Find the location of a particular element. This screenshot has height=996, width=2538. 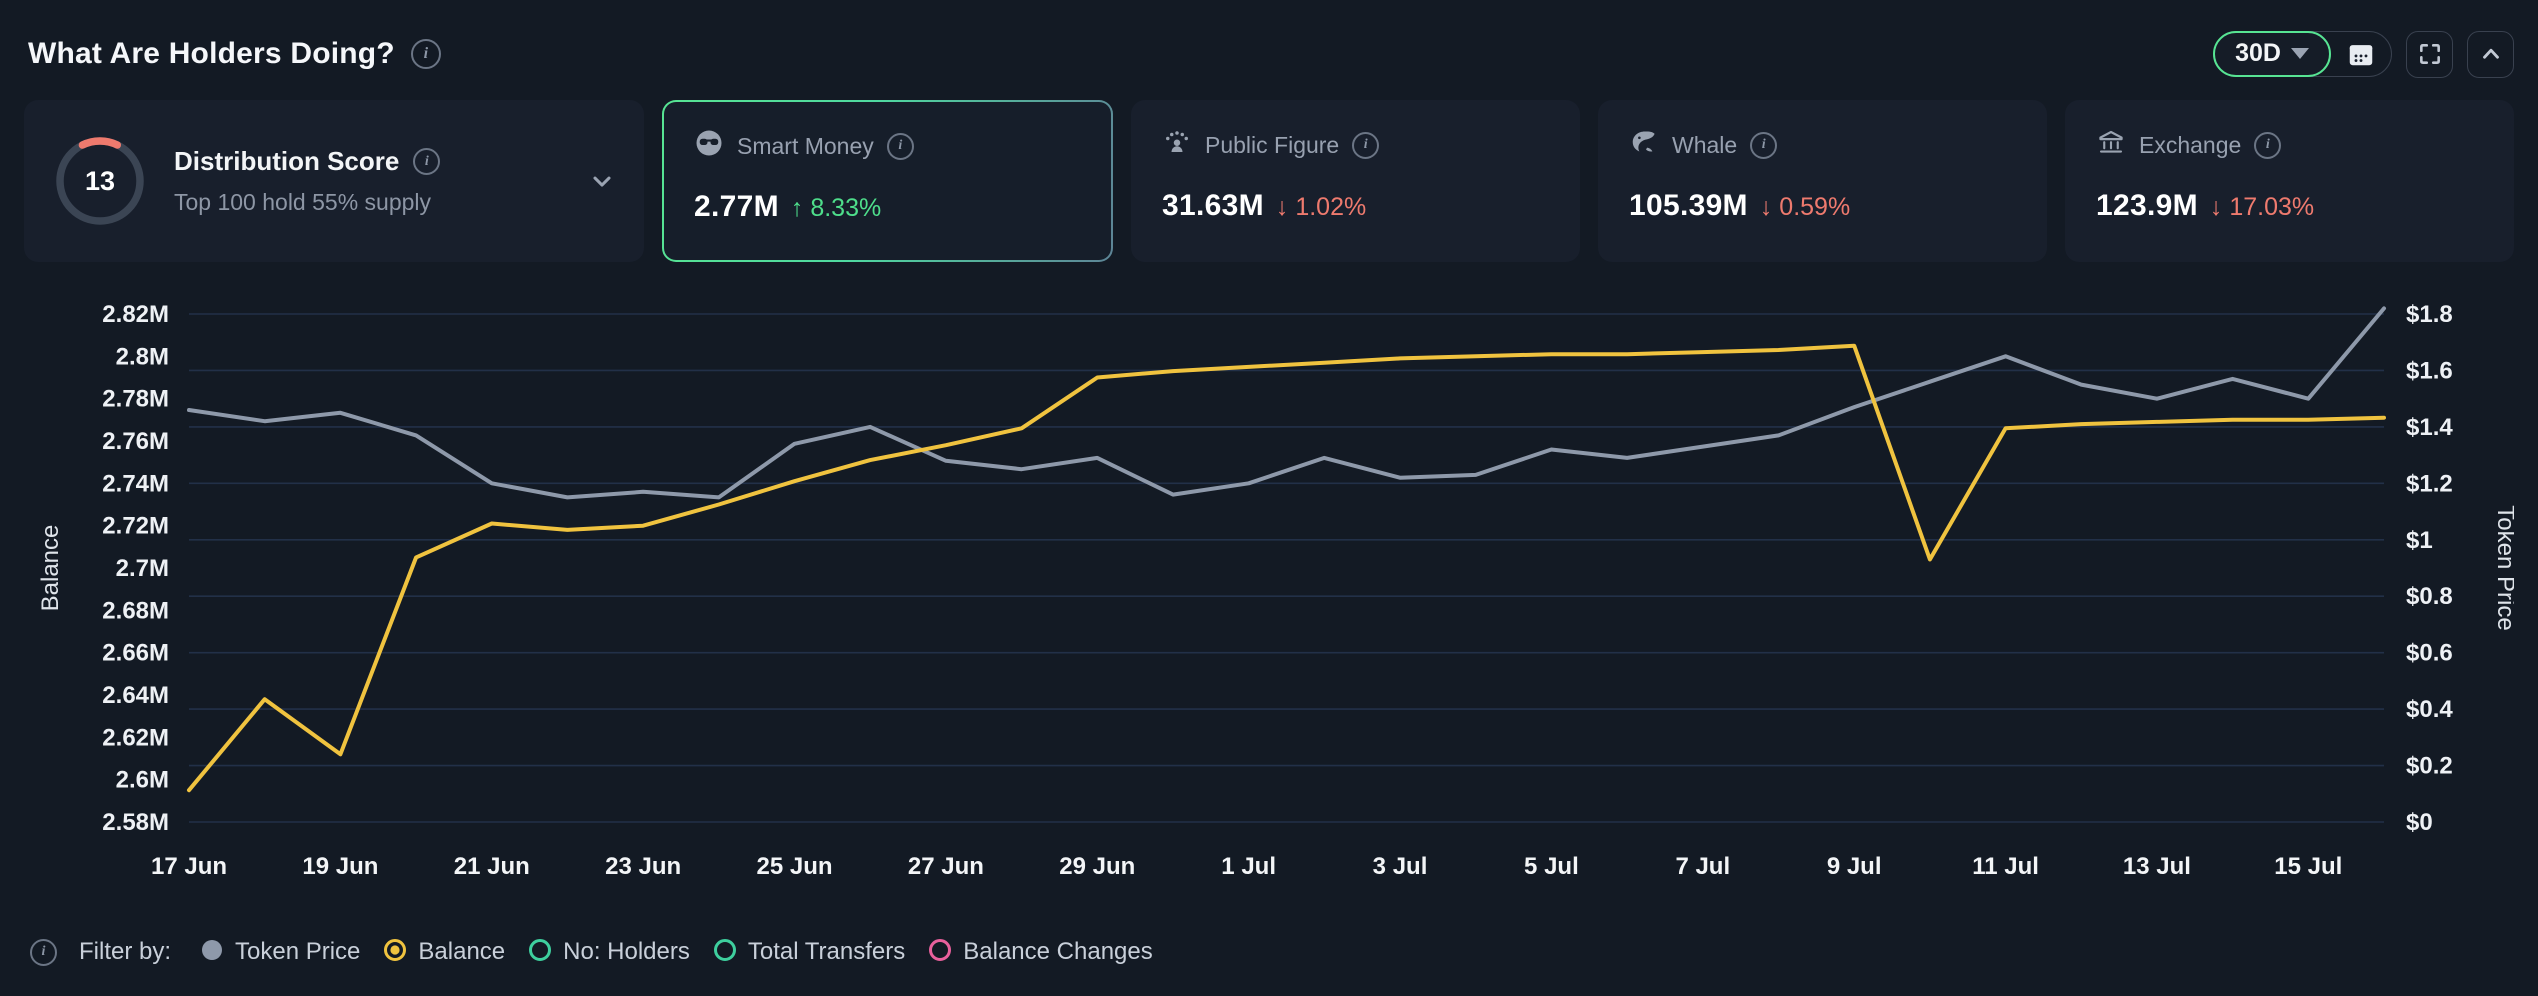

x-axis-tick: 25 Jun is located at coordinates (795, 866).